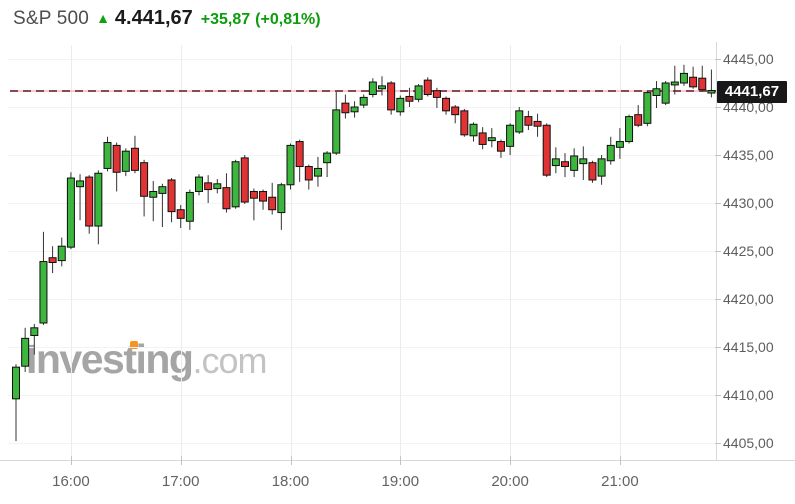 The width and height of the screenshot is (795, 504). Describe the element at coordinates (291, 481) in the screenshot. I see `svg-text: 18:00` at that location.